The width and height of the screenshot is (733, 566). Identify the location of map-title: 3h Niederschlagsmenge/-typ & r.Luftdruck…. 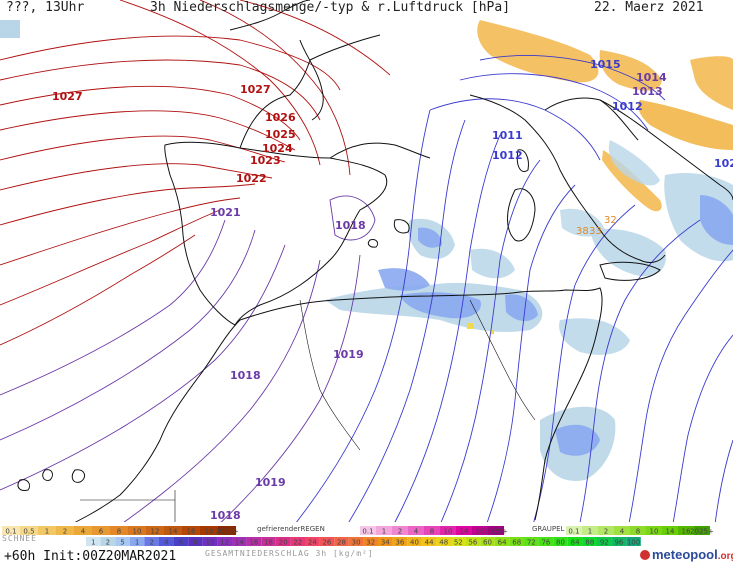
(330, 7).